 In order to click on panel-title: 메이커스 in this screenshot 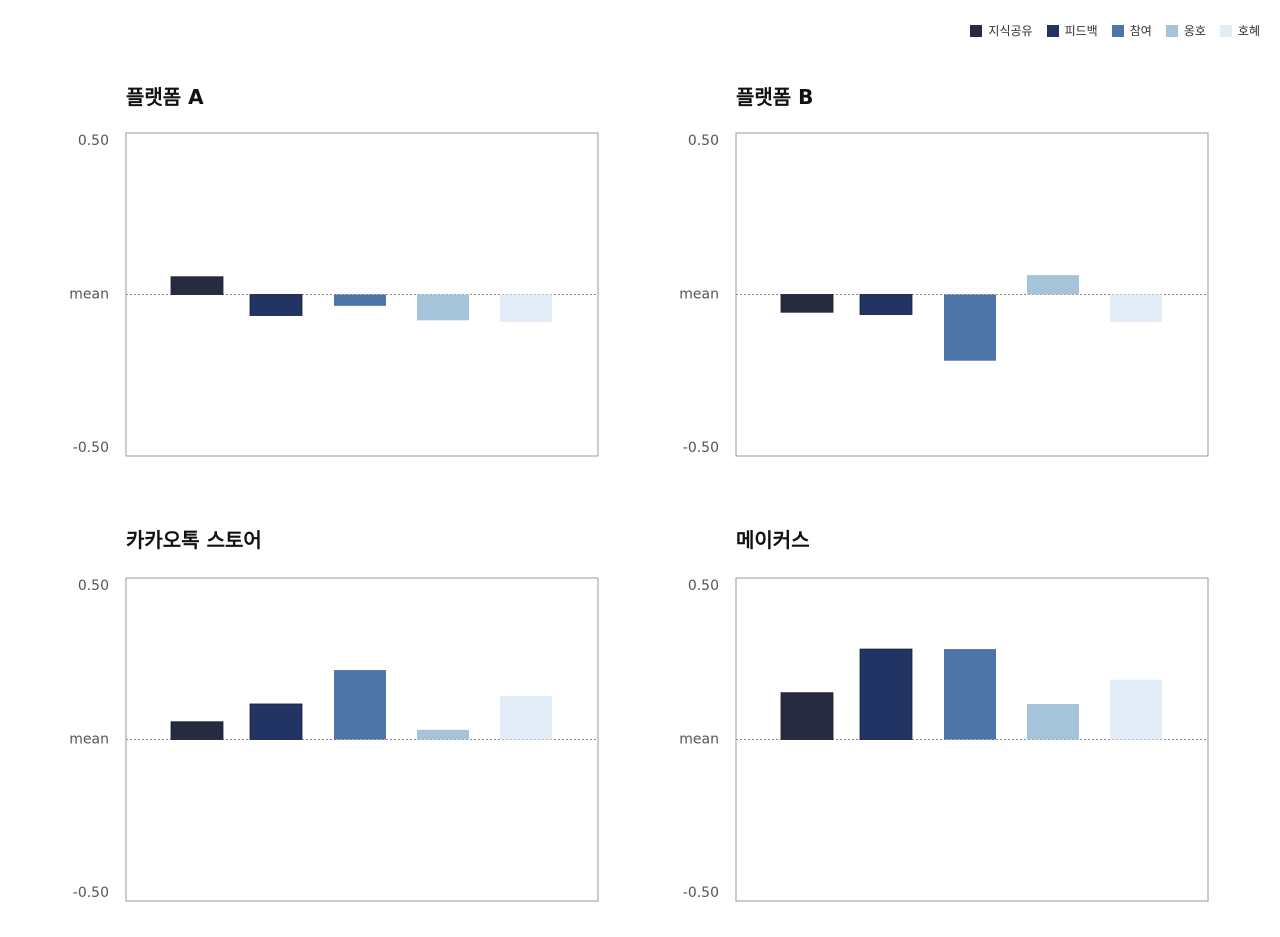, I will do `click(773, 540)`.